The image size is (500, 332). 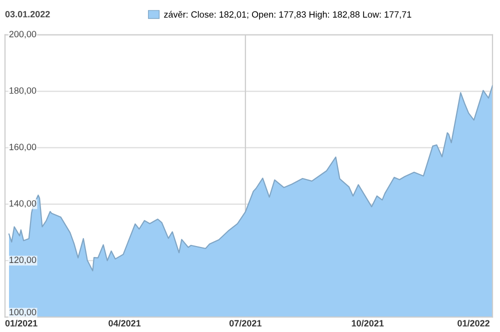 I want to click on x-tick-label: 07/2021, so click(x=245, y=323).